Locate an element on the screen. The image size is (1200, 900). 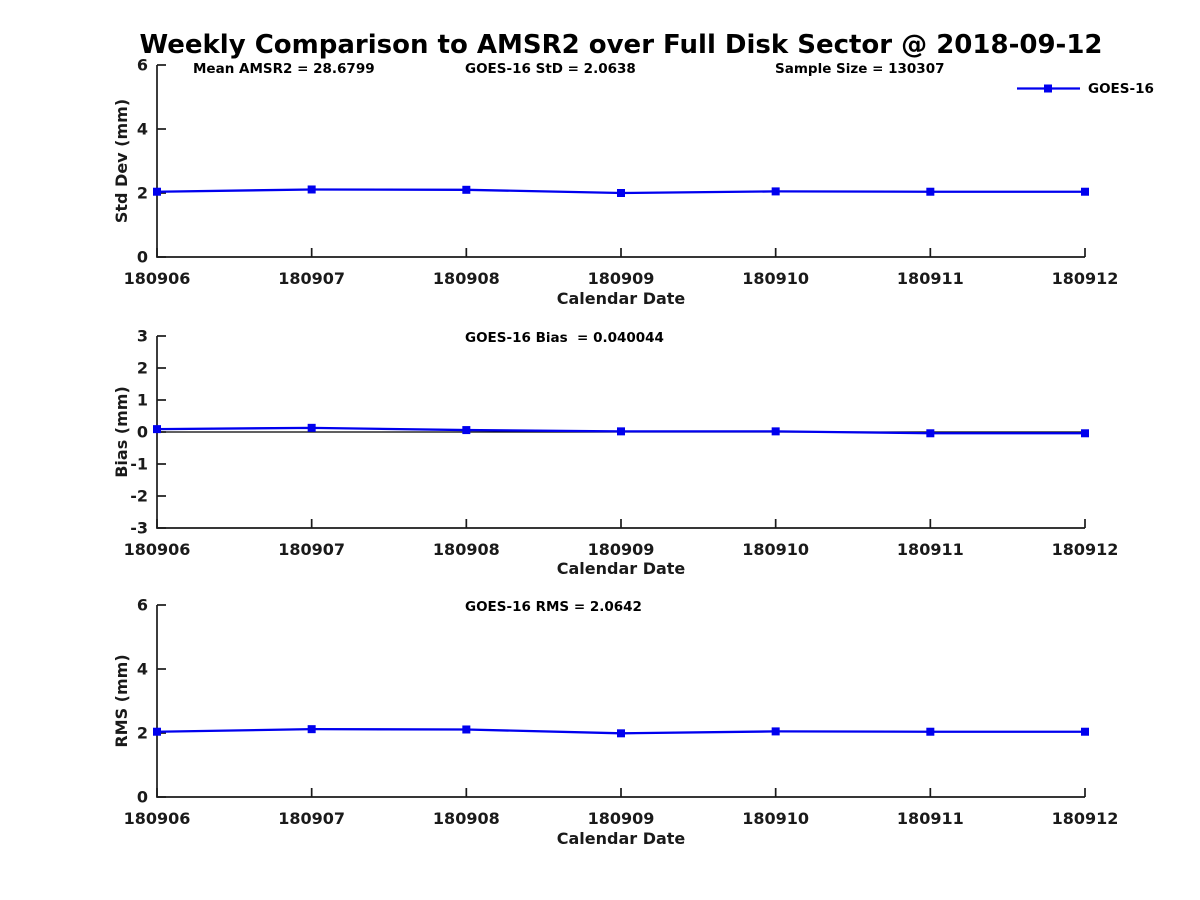
subplot-title-bias: GOES-16 Bias = 0.040044 is located at coordinates (564, 338).